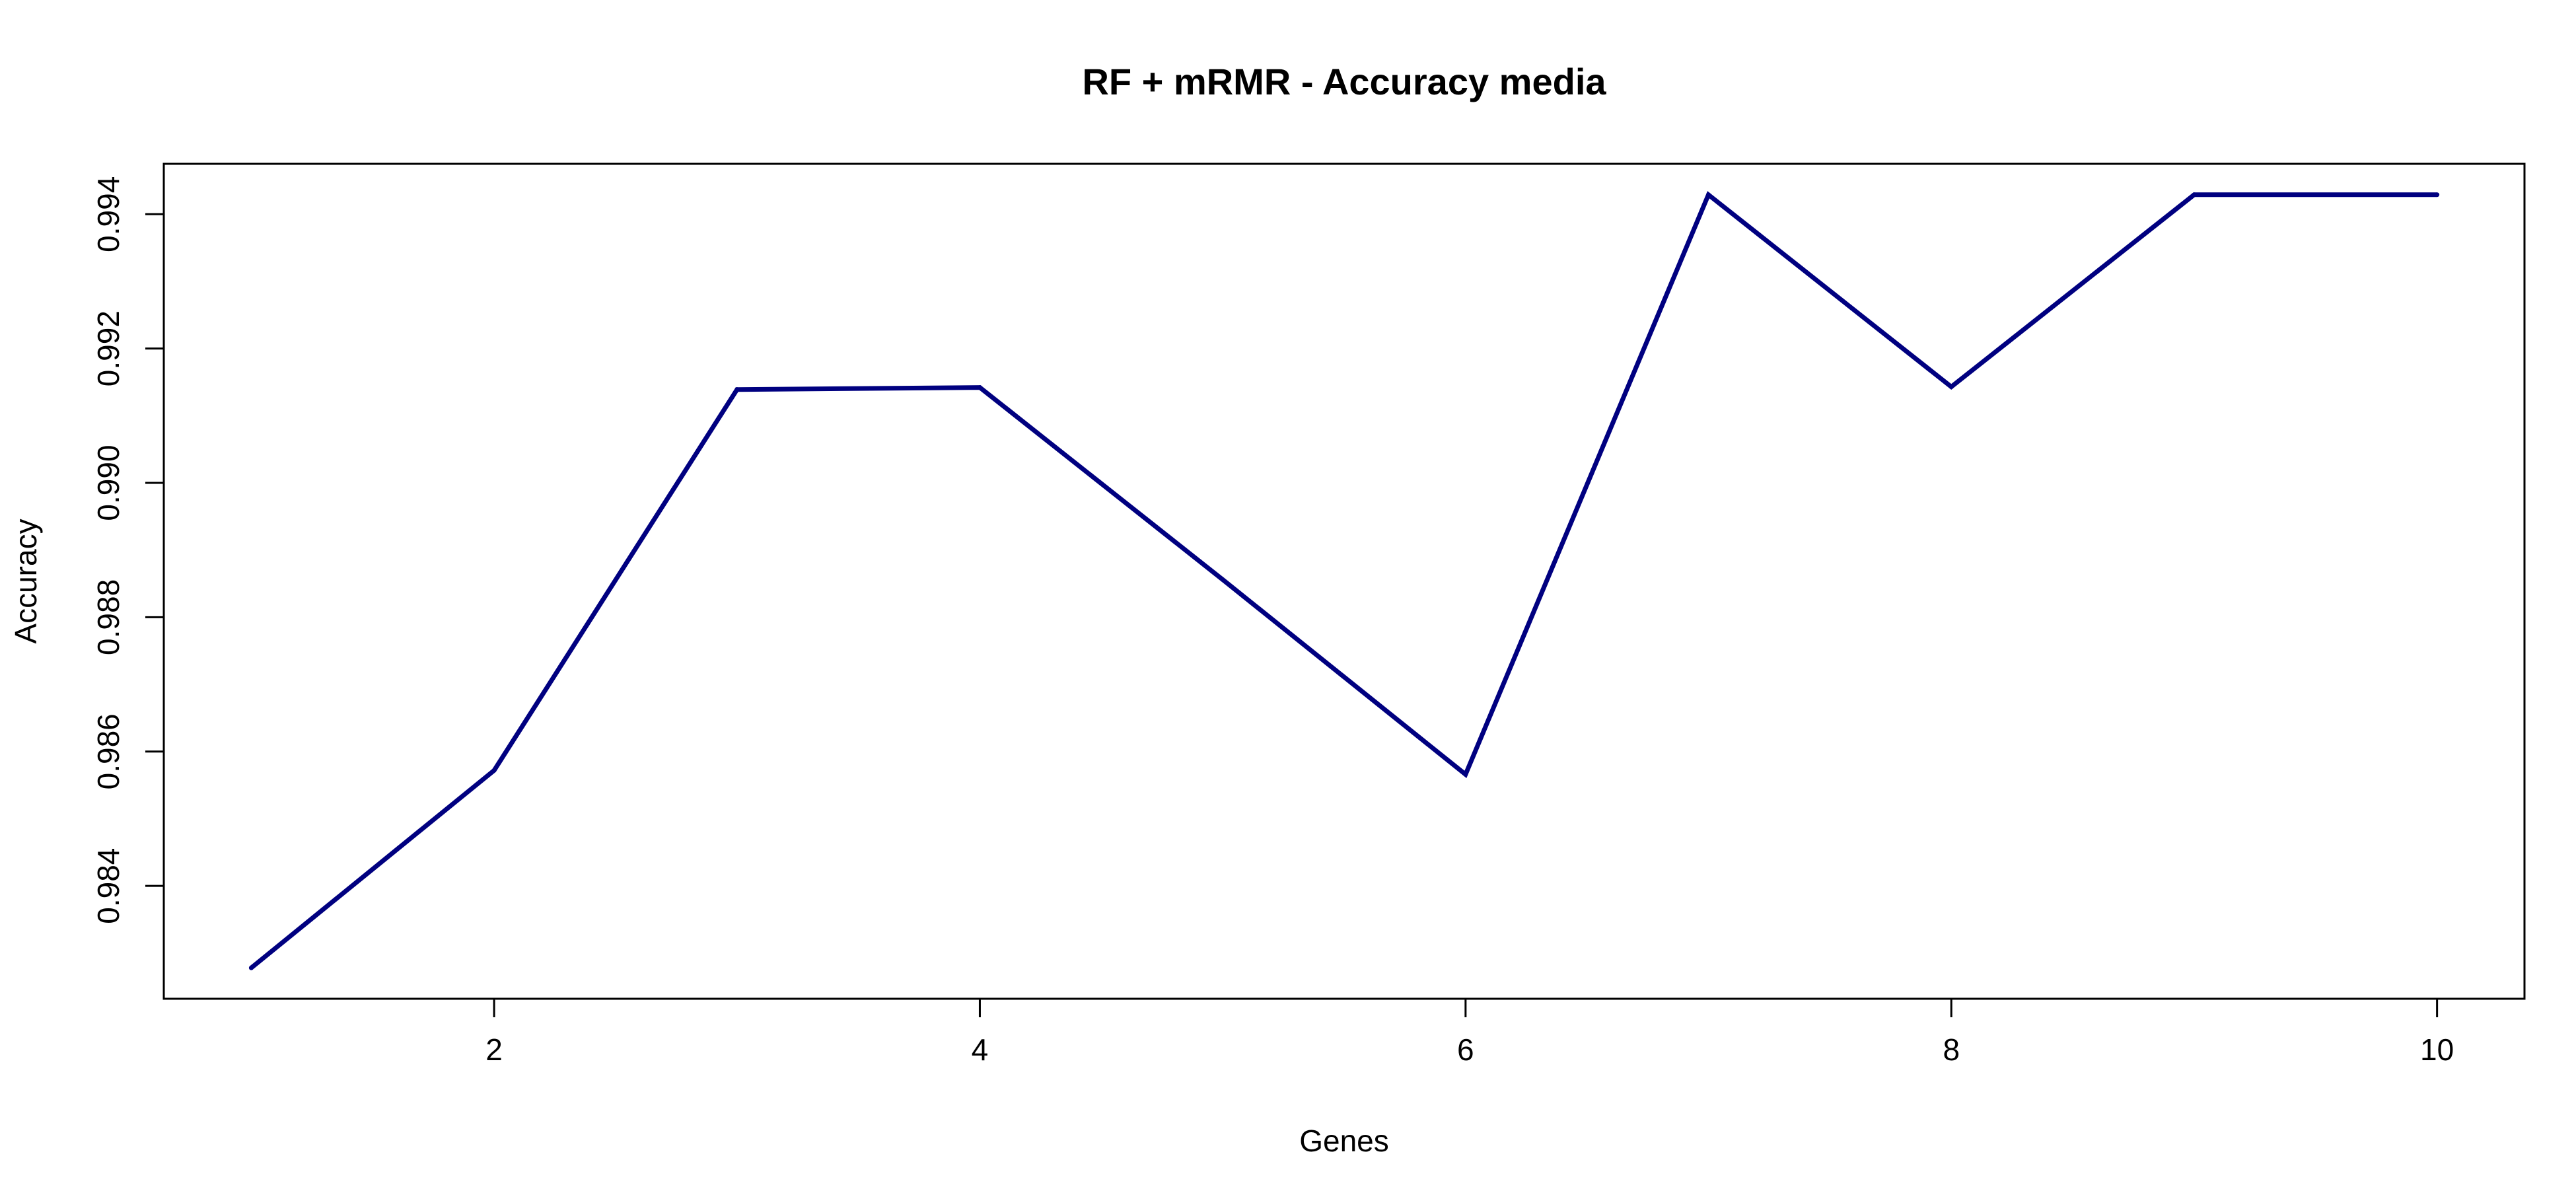 The height and width of the screenshot is (1189, 2576). What do you see at coordinates (108, 348) in the screenshot?
I see `y-tick-label: 0.992` at bounding box center [108, 348].